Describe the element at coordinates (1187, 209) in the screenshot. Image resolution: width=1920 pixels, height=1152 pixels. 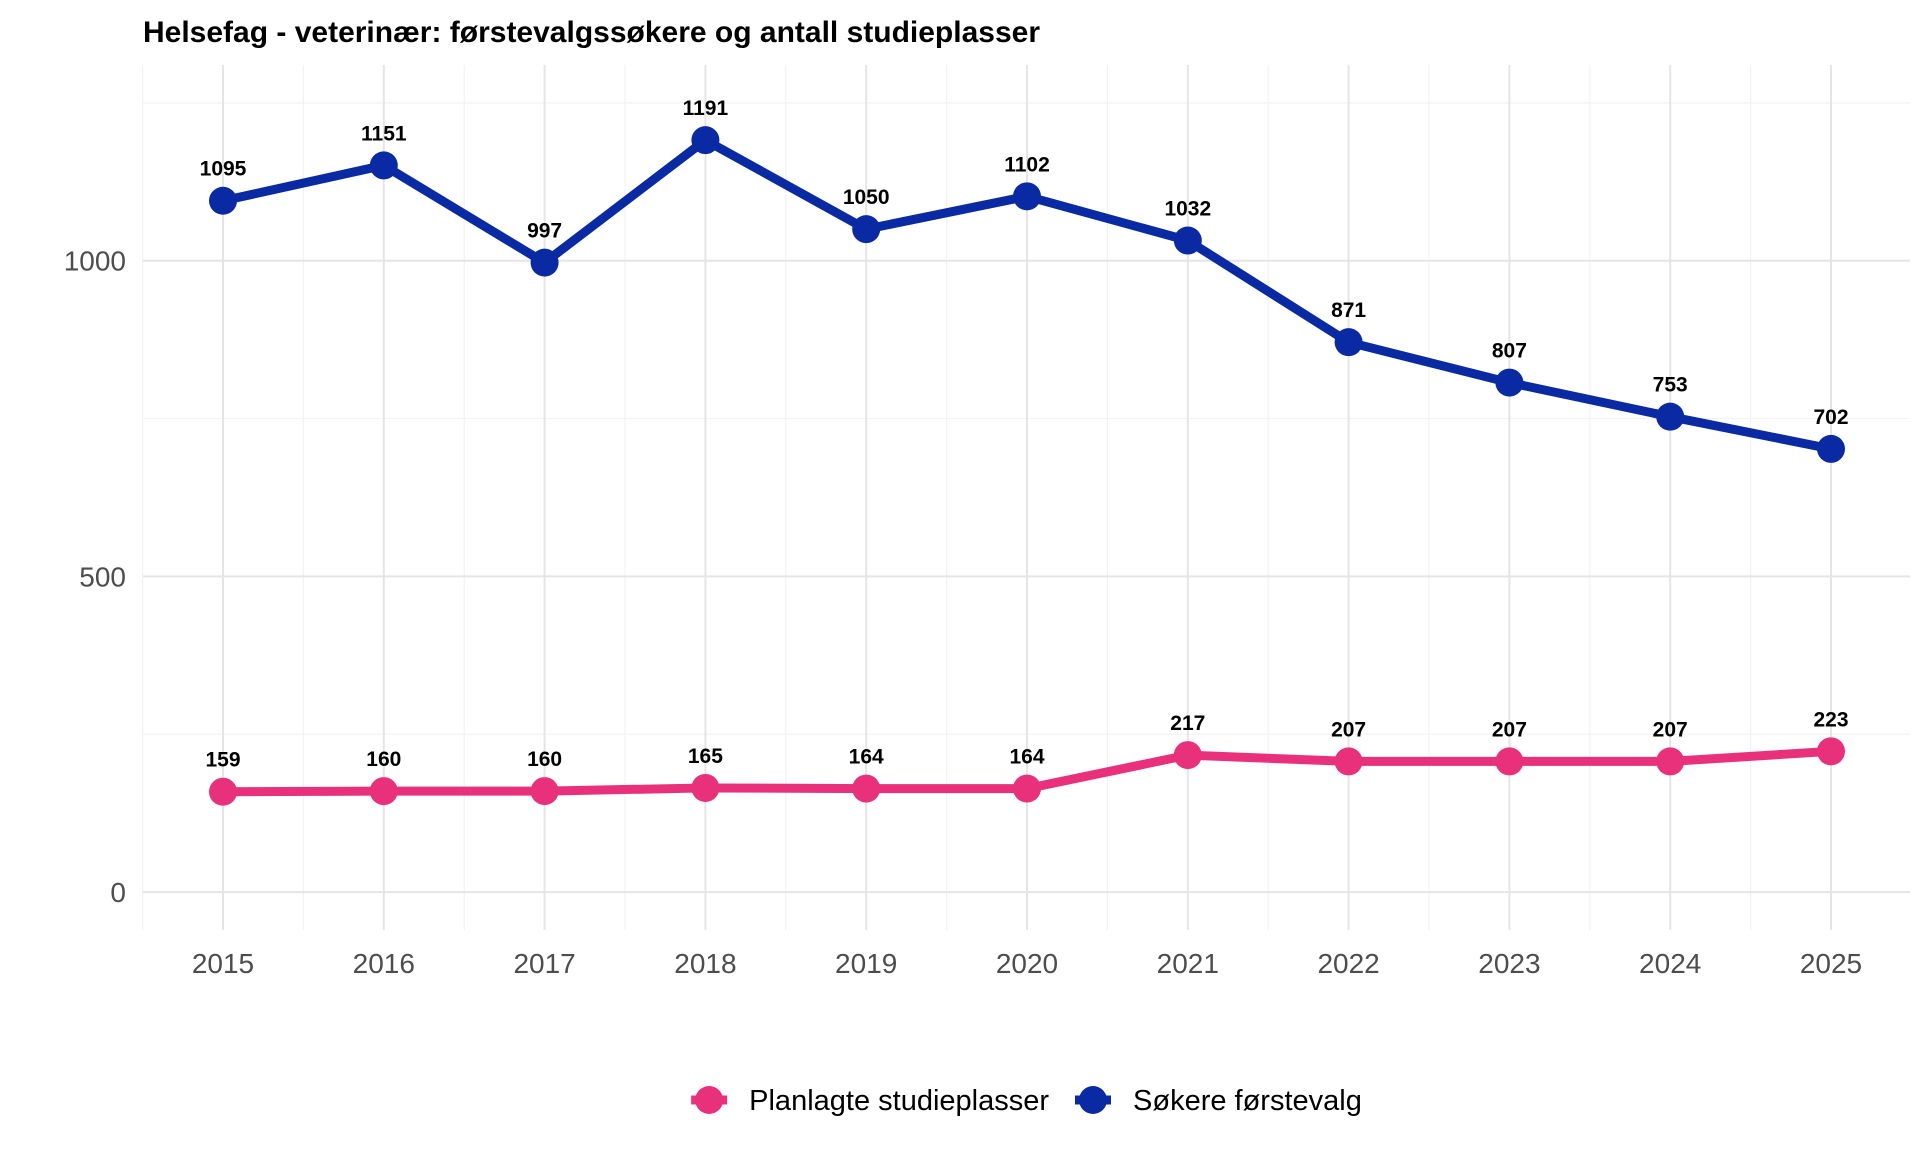
I see `data-label: 1032` at that location.